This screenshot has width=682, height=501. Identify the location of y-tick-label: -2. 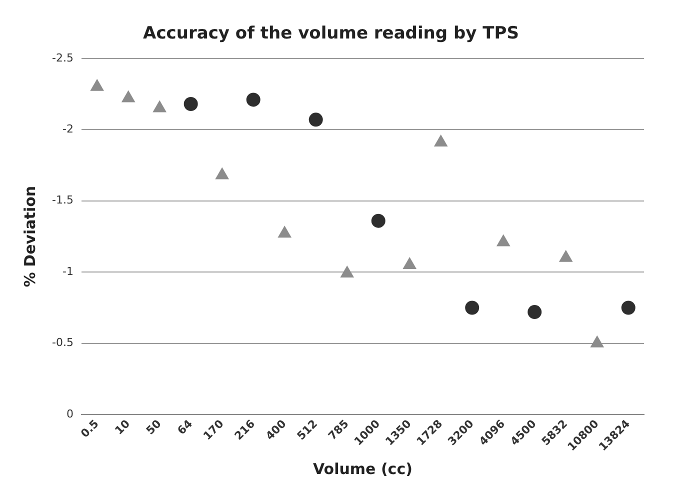
(68, 129).